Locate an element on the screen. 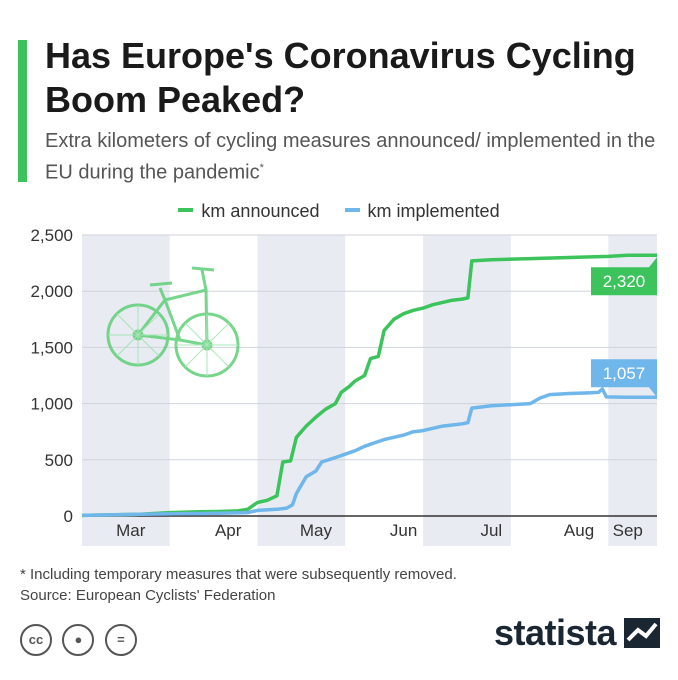 The image size is (678, 680). svg-text: 2,320 is located at coordinates (624, 281).